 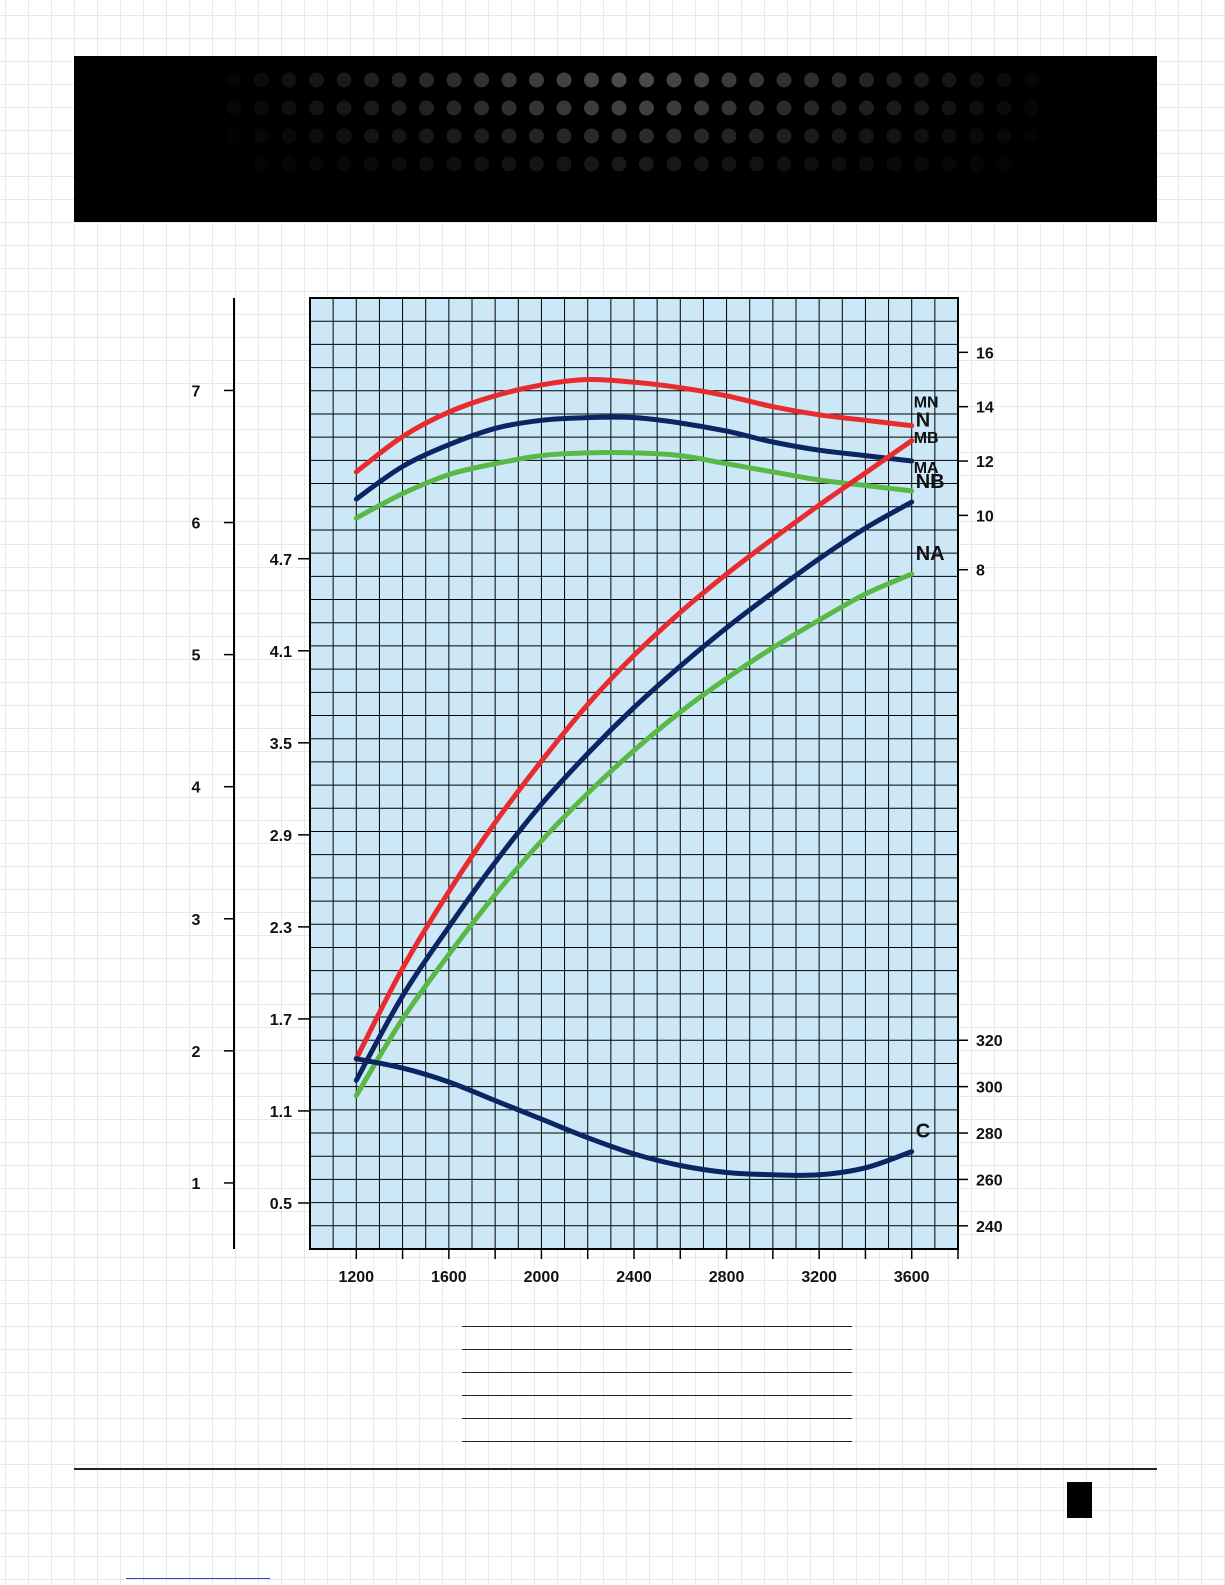 What do you see at coordinates (634, 1277) in the screenshot?
I see `x-tick-label: 2400` at bounding box center [634, 1277].